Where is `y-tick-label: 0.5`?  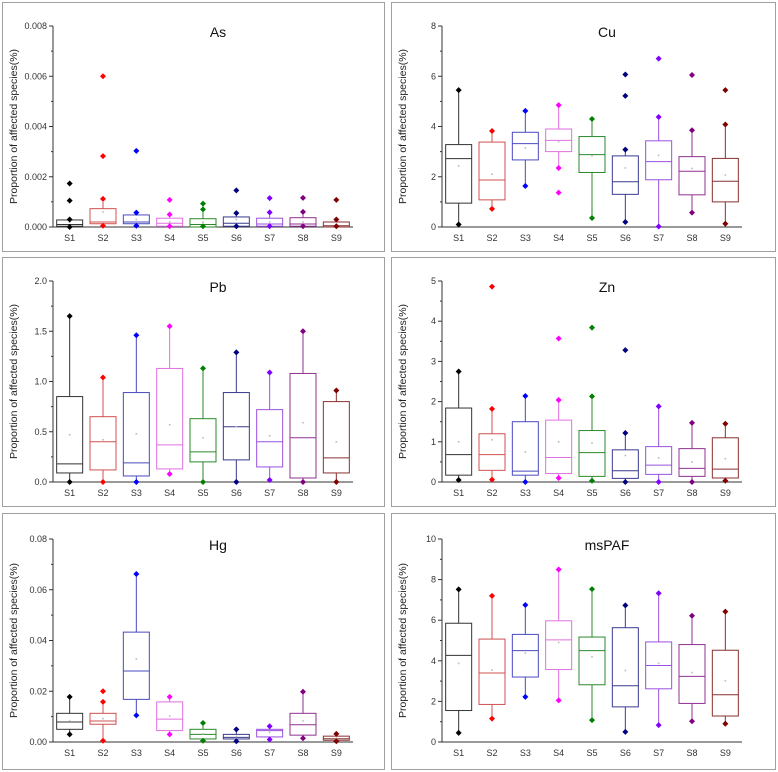 y-tick-label: 0.5 is located at coordinates (40, 432).